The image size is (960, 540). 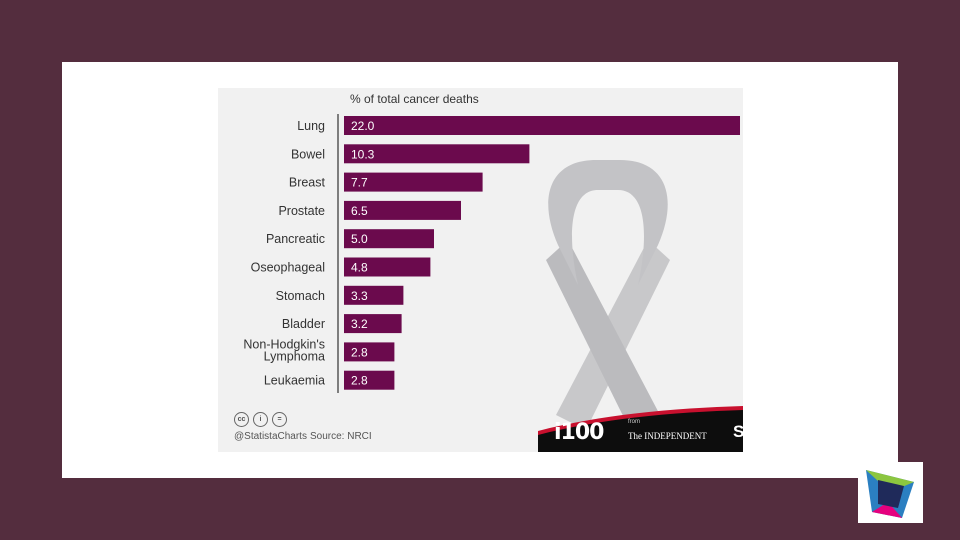 I want to click on category-label: Bowel, so click(x=308, y=154).